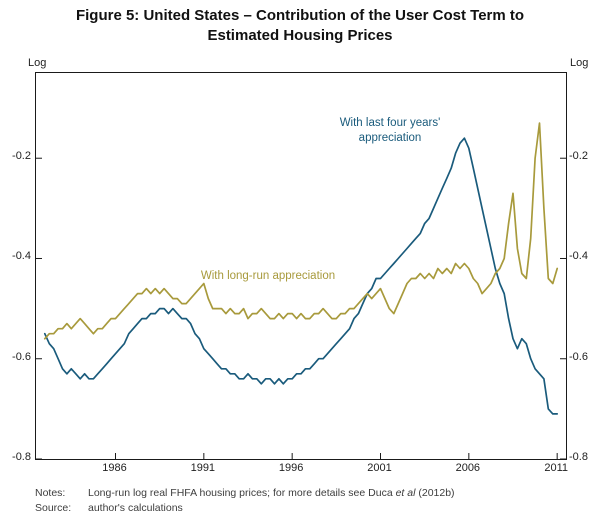 Image resolution: width=600 pixels, height=524 pixels. Describe the element at coordinates (21, 256) in the screenshot. I see `y-tick-label-left: -0.4` at that location.